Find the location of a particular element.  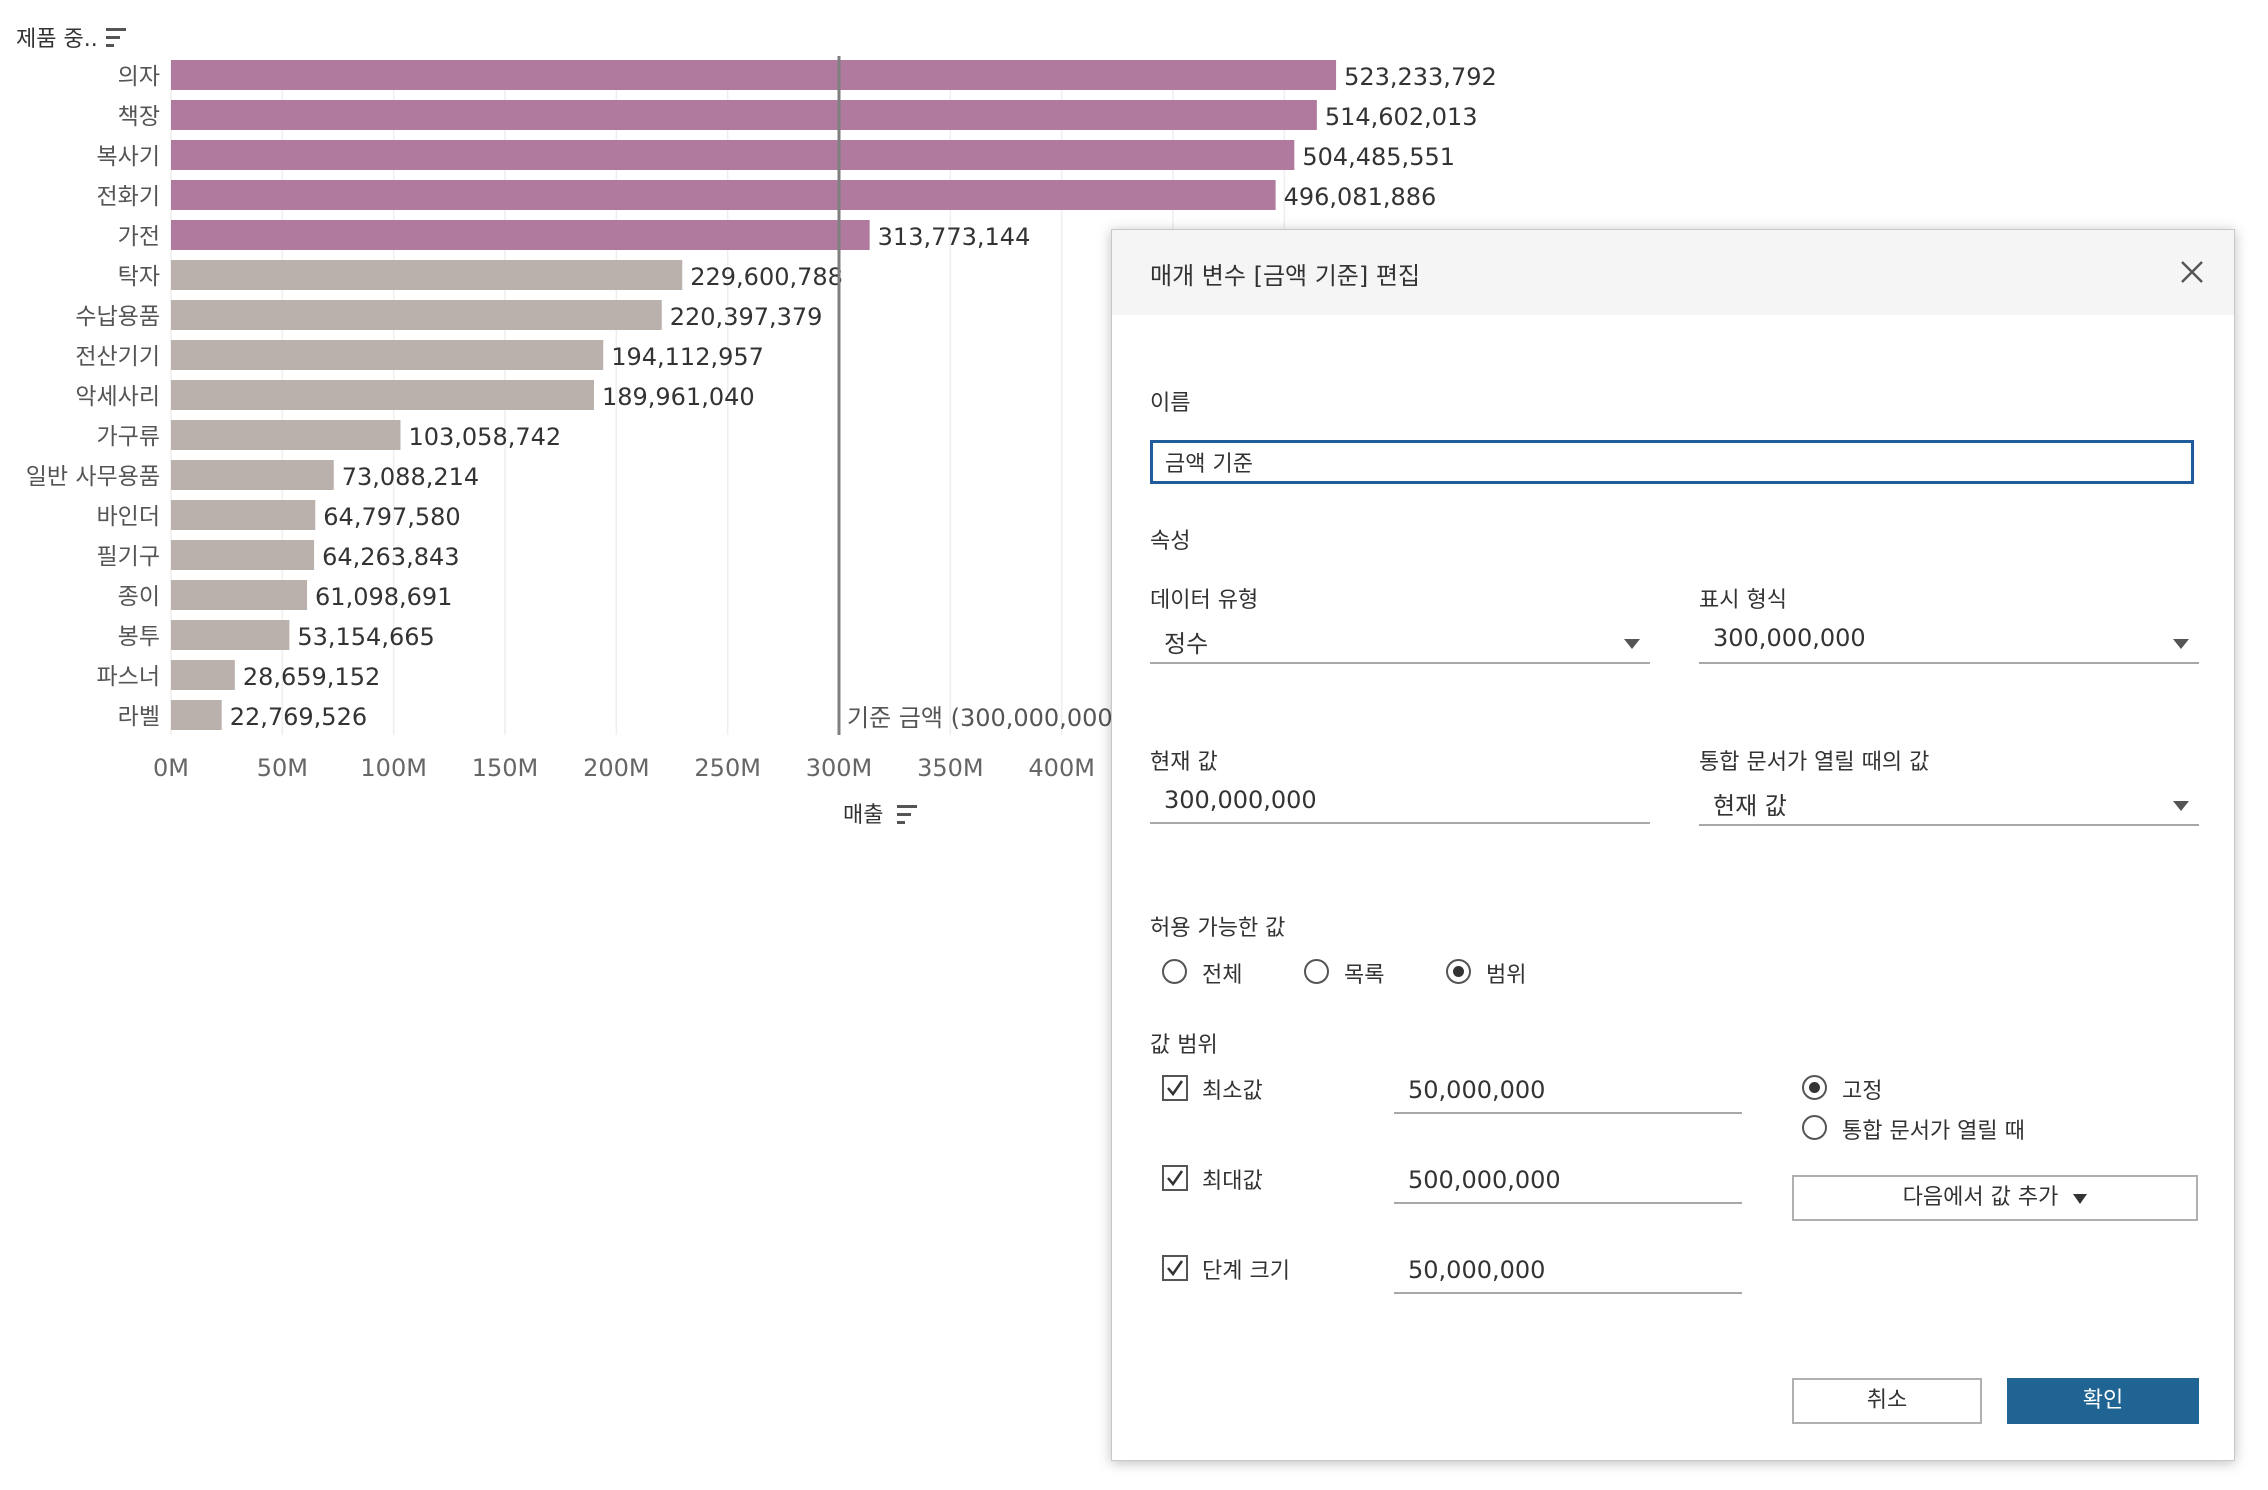

category-label: 악세사리 is located at coordinates (117, 397).